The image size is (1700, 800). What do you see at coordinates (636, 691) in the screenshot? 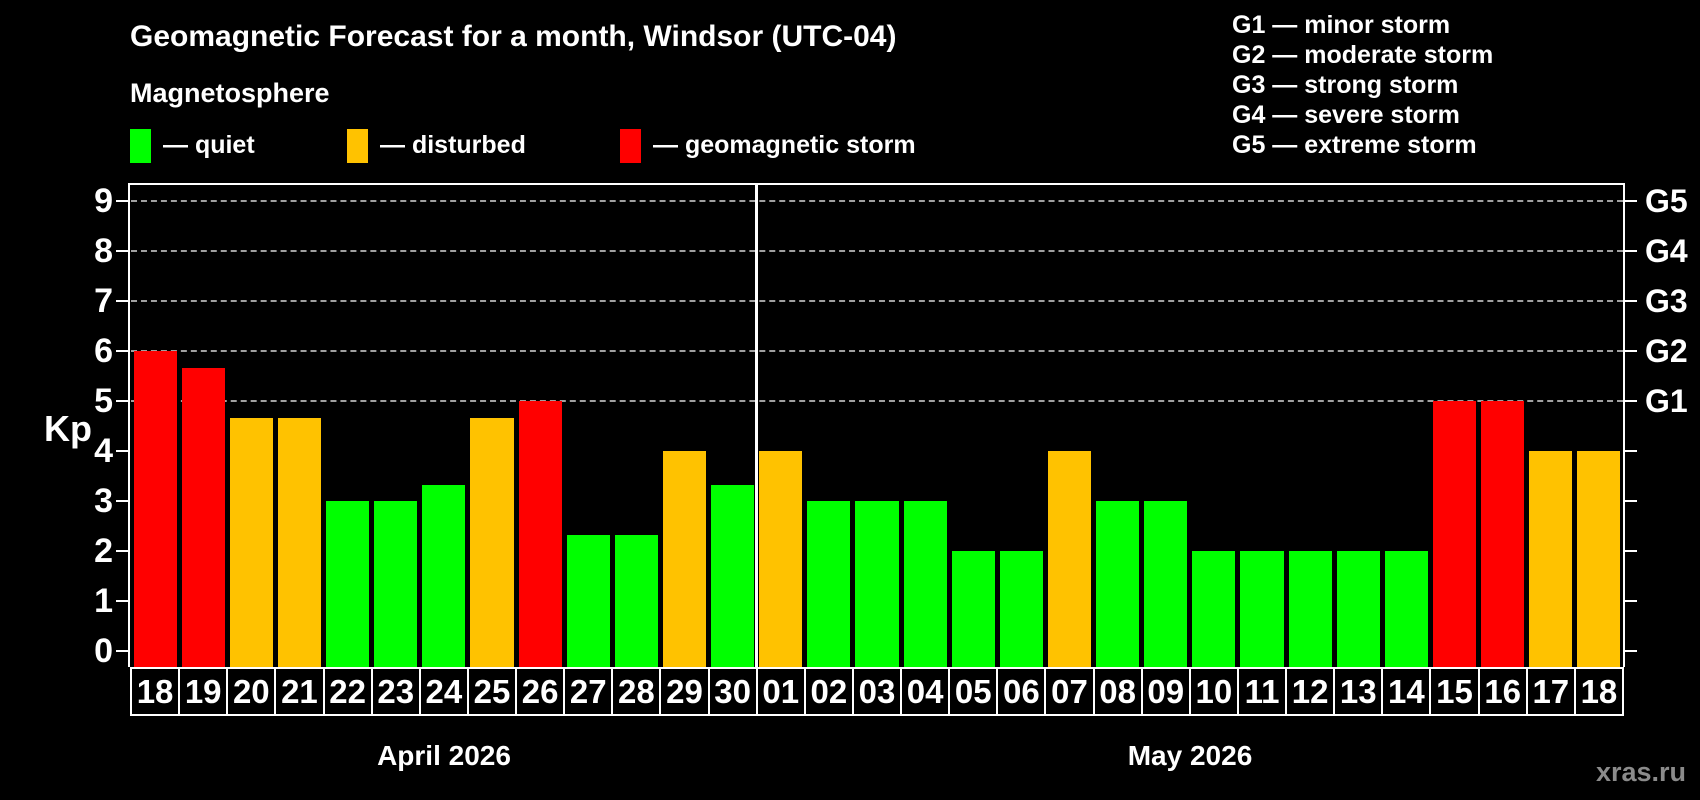
I see `date-box-april-28: 28` at bounding box center [636, 691].